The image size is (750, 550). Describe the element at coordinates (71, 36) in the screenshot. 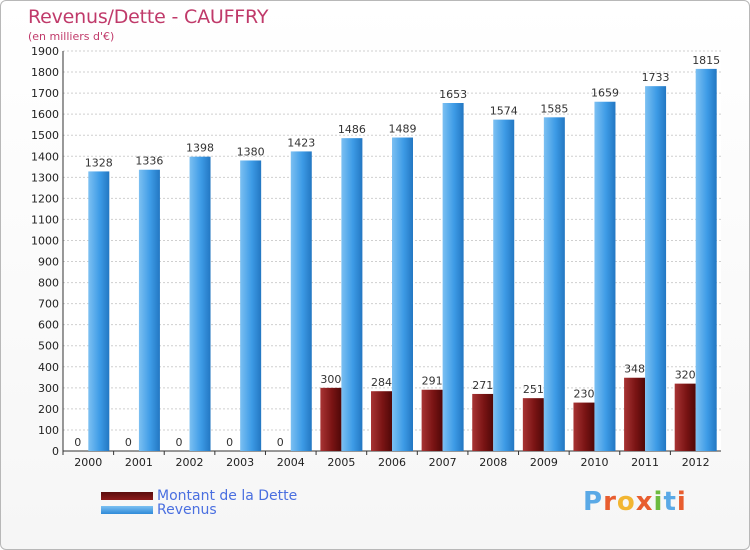

I see `chart-subtitle: (en milliers d'€)` at that location.